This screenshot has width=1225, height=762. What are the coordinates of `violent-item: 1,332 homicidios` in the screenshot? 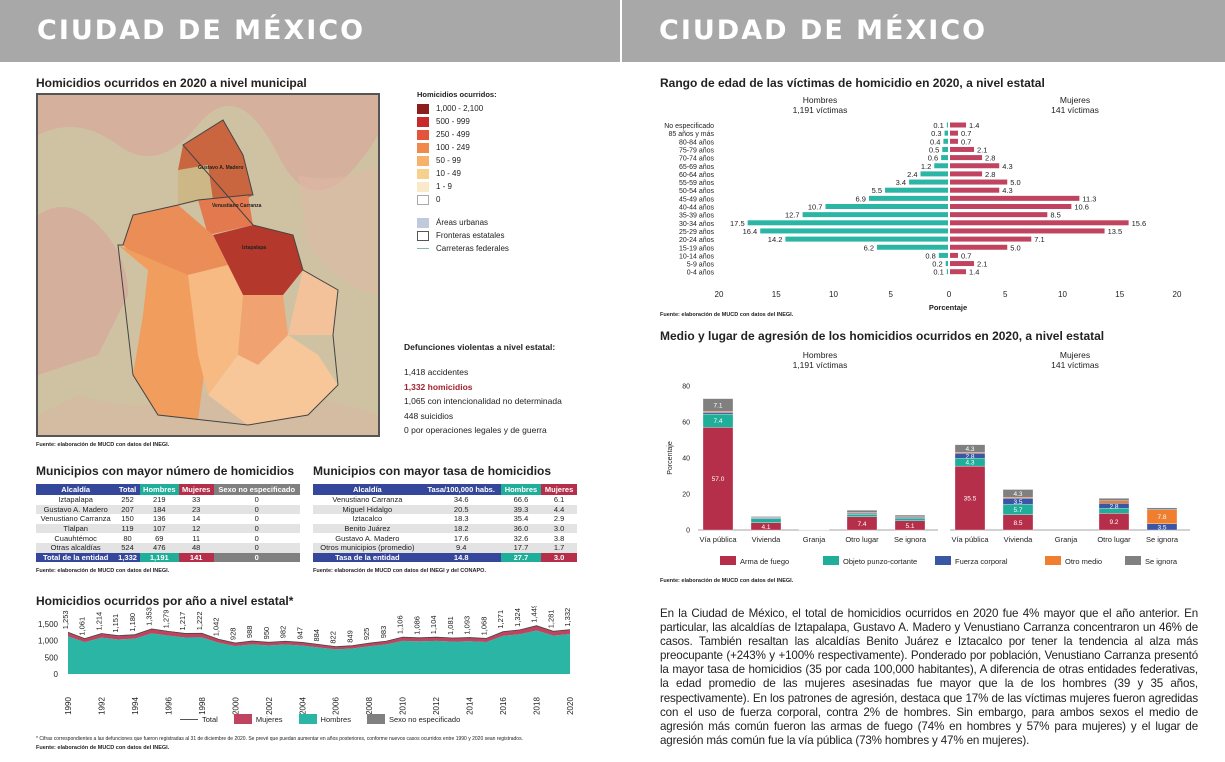 It's located at (438, 386).